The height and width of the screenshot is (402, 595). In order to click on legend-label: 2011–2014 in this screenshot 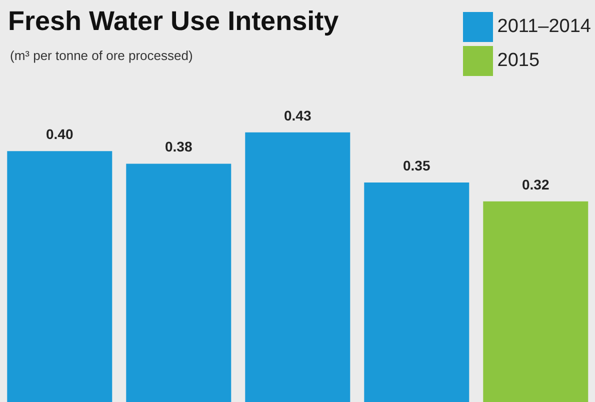, I will do `click(544, 27)`.